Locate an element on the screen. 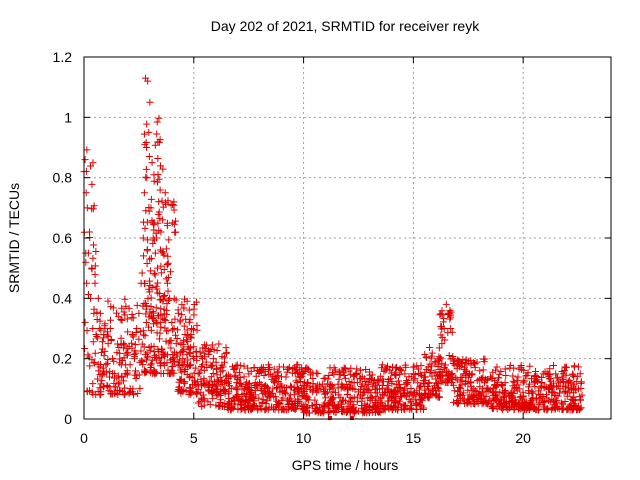  x-tick-label: 10 is located at coordinates (304, 438).